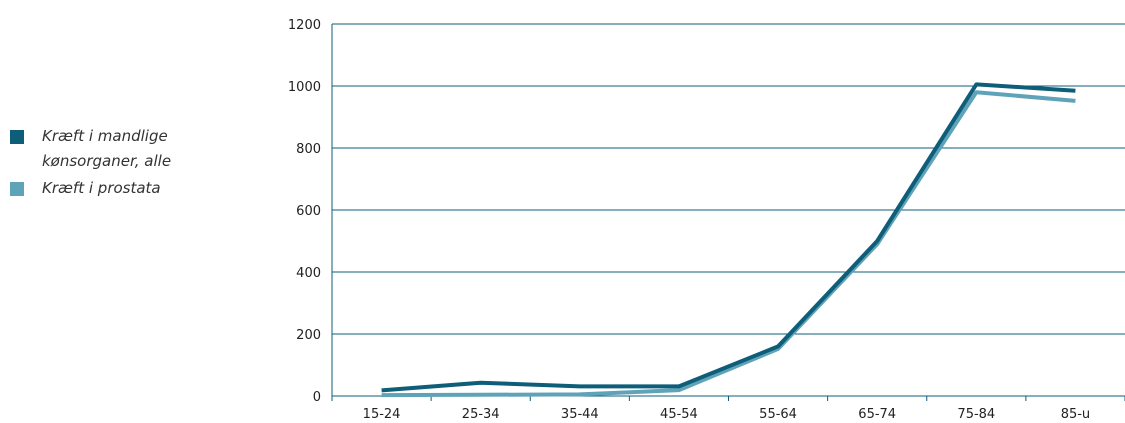 The height and width of the screenshot is (423, 1125). What do you see at coordinates (976, 414) in the screenshot?
I see `x-tick-label-75-84: 75-84` at bounding box center [976, 414].